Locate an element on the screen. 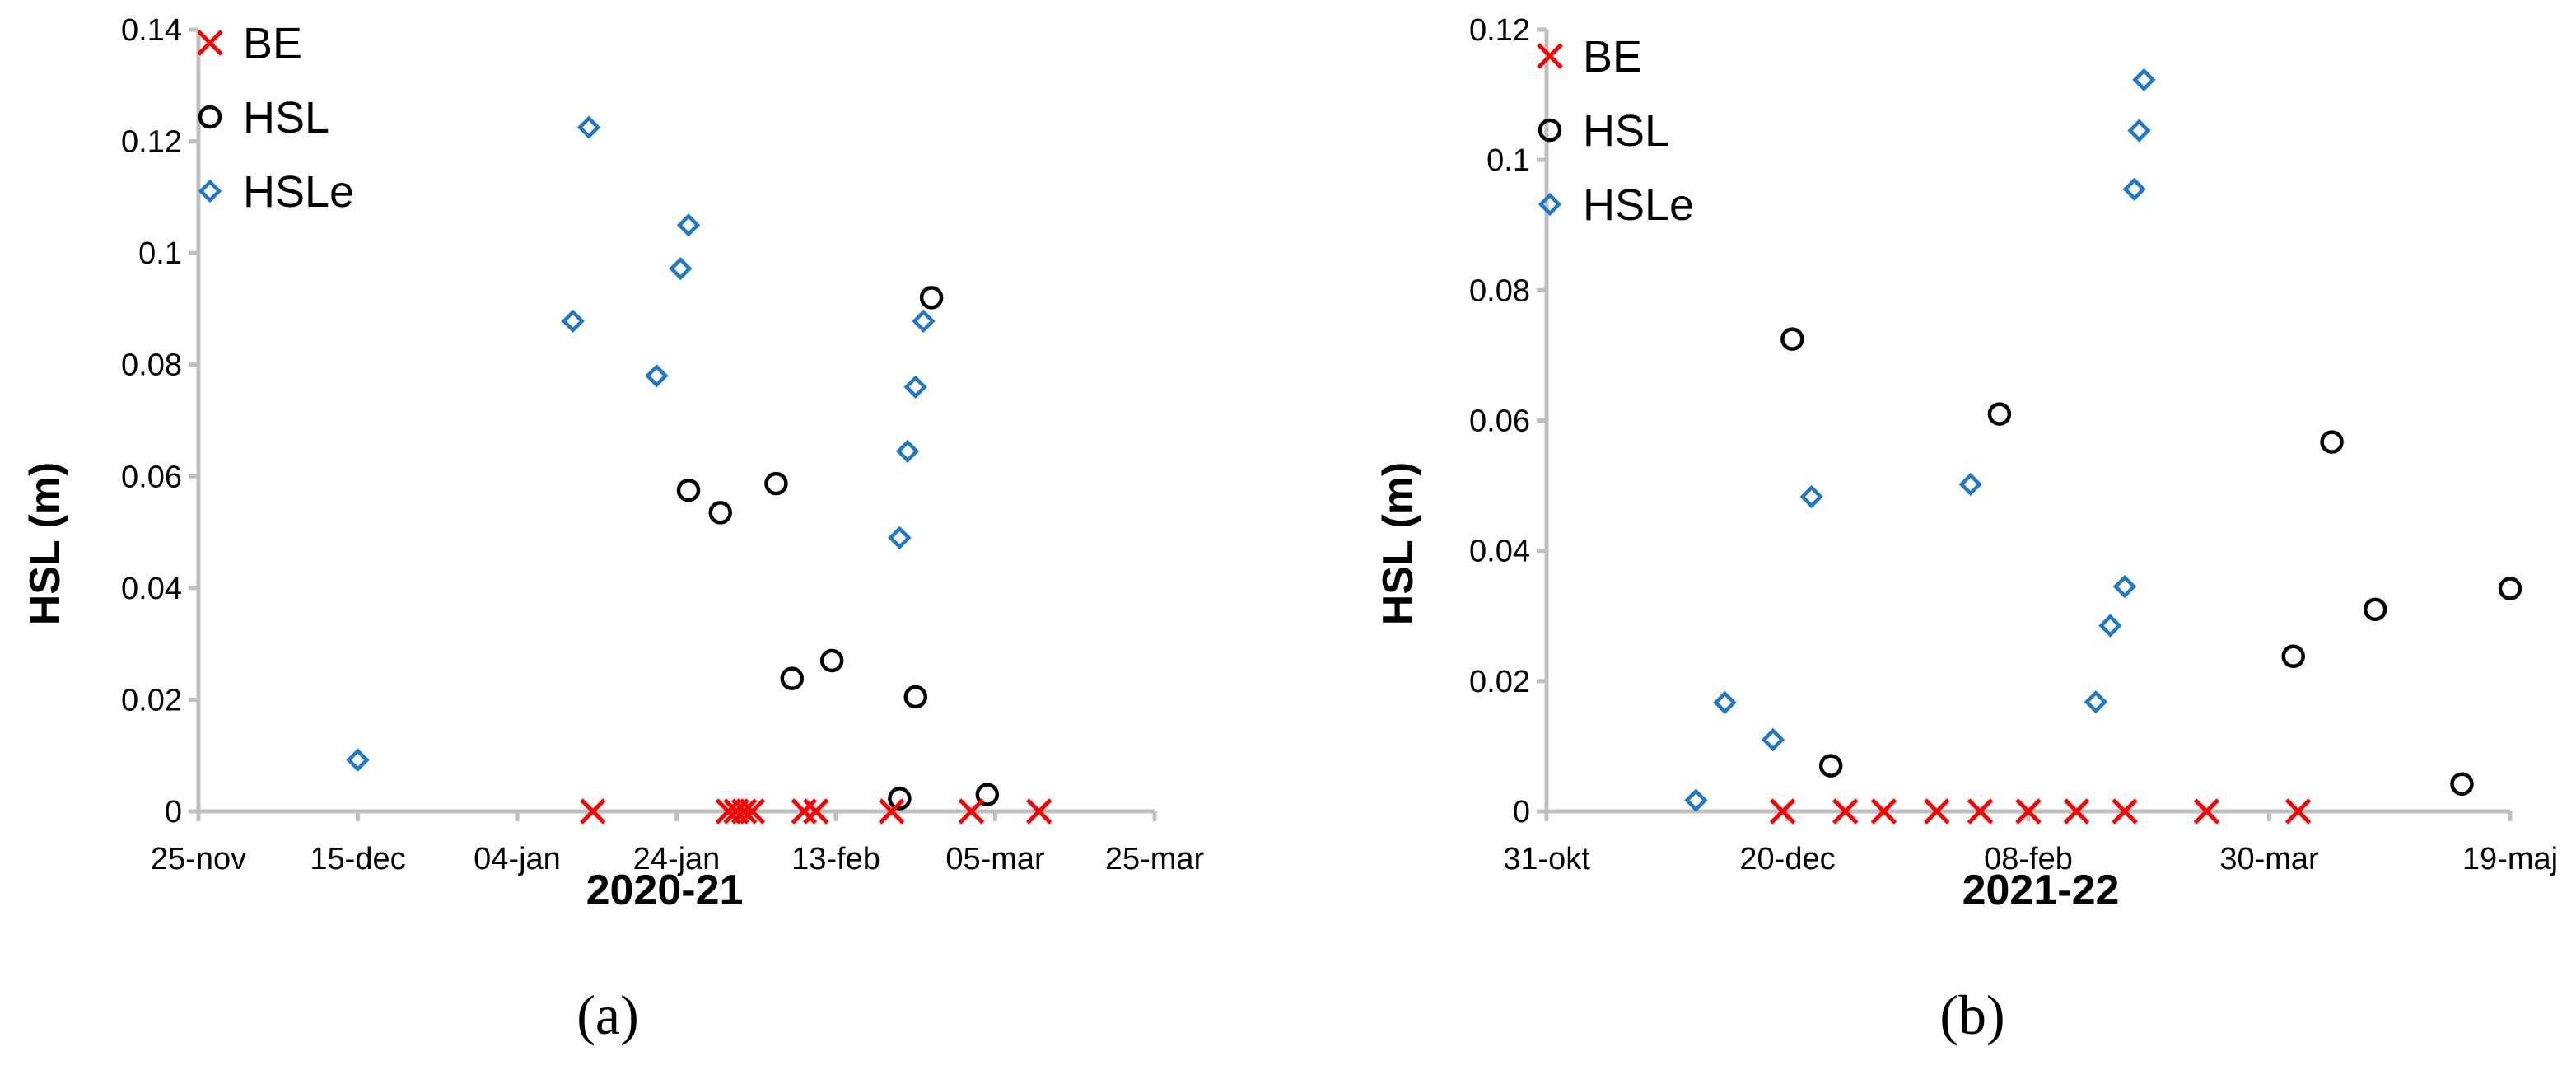 This screenshot has height=1070, width=2576. y-axis-title-a: HSL (m) is located at coordinates (45, 543).